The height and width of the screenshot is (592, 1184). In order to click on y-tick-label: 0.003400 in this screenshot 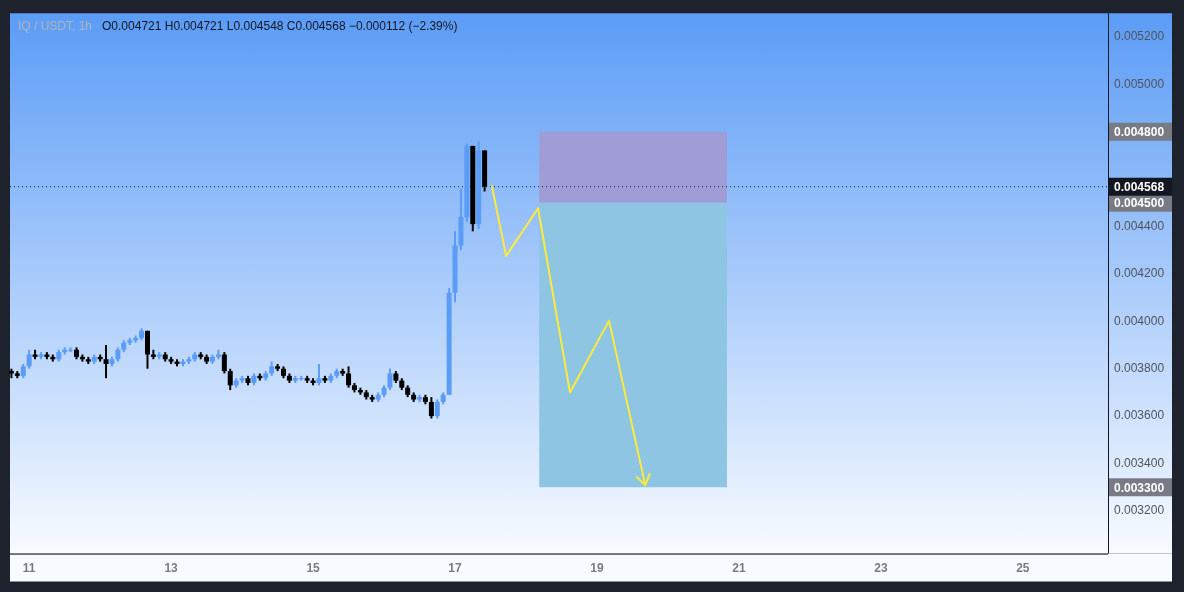, I will do `click(1139, 462)`.